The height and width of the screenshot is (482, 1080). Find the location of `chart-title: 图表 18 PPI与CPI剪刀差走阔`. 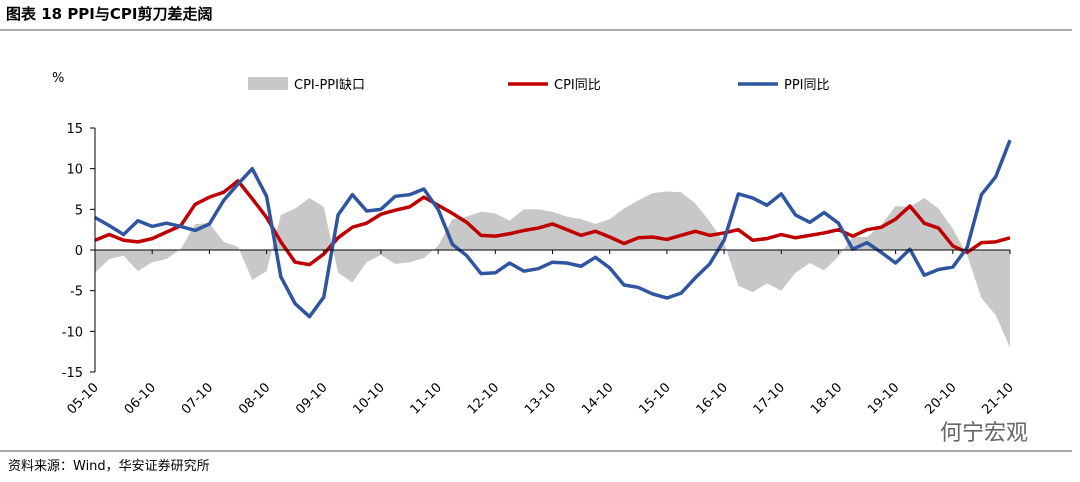

chart-title: 图表 18 PPI与CPI剪刀差走阔 is located at coordinates (109, 14).